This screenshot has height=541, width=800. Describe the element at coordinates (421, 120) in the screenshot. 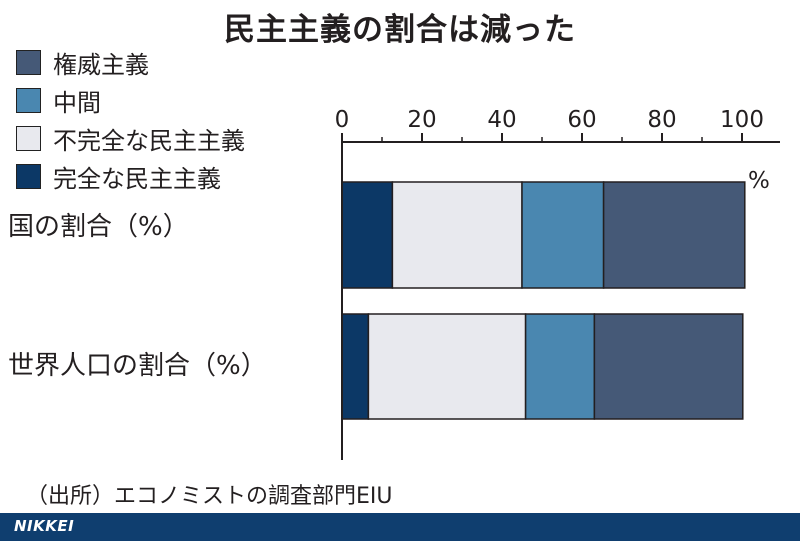

I see `x-tick-label: 20` at that location.